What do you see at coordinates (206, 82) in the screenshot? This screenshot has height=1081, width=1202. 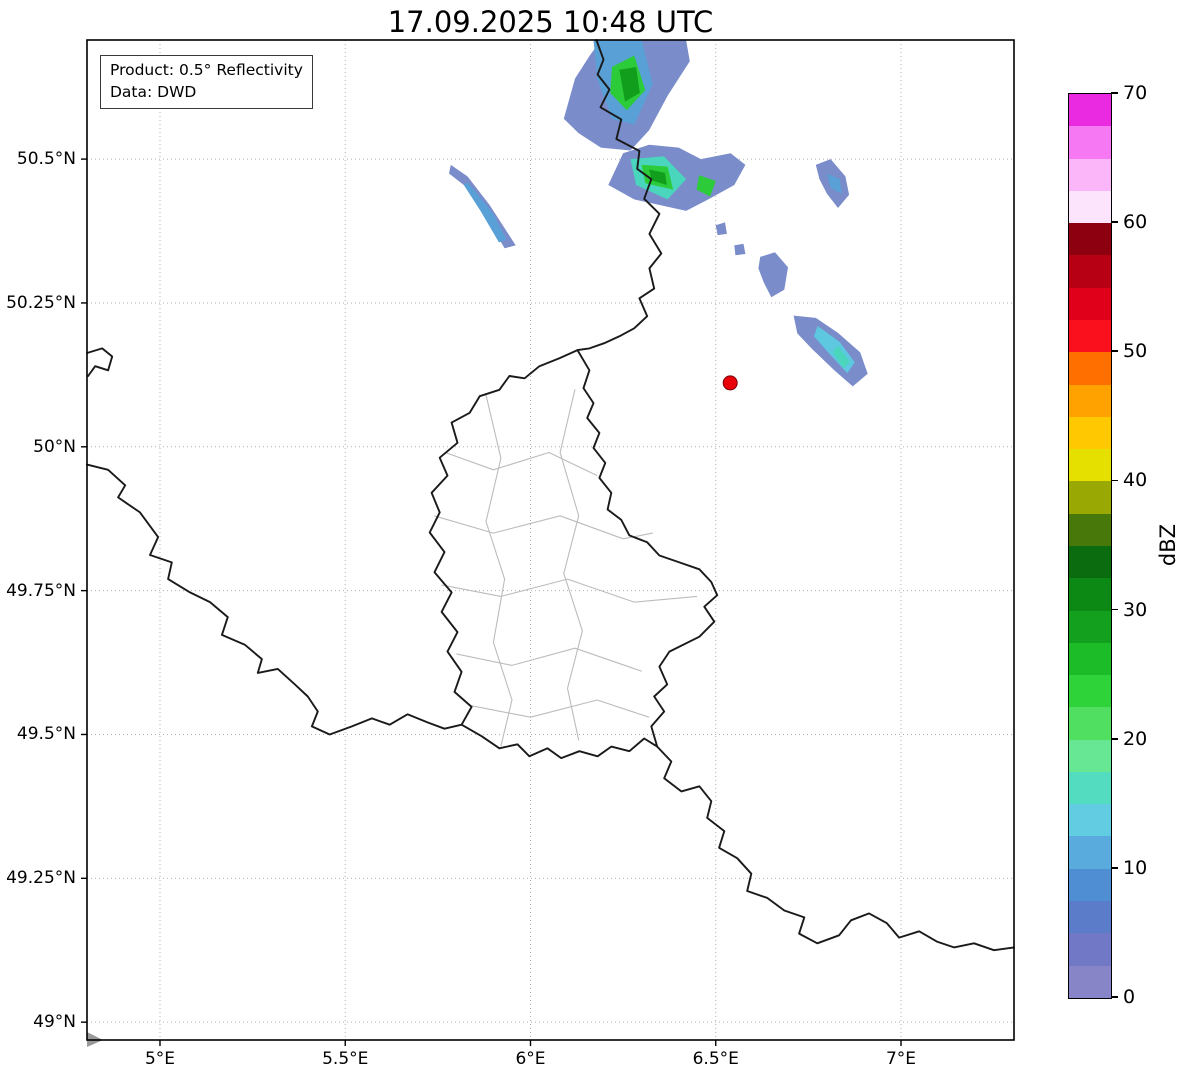 I see `product-info-box: Product: 0.5° Reflectivity Data: DWD` at bounding box center [206, 82].